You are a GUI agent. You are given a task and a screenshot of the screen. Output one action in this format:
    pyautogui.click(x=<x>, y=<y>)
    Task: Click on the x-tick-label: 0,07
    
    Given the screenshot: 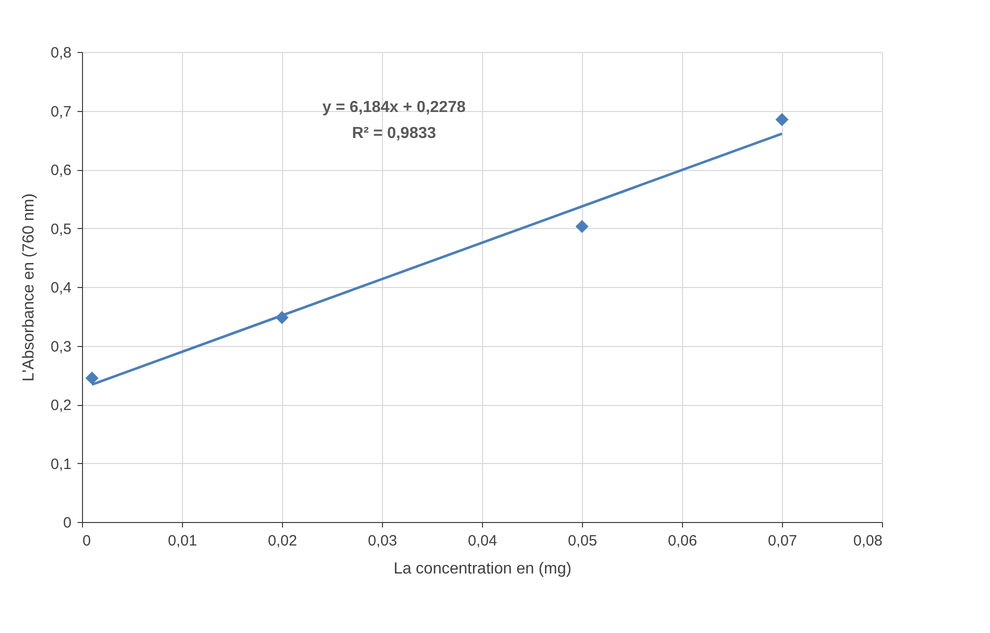 What is the action you would take?
    pyautogui.click(x=783, y=541)
    